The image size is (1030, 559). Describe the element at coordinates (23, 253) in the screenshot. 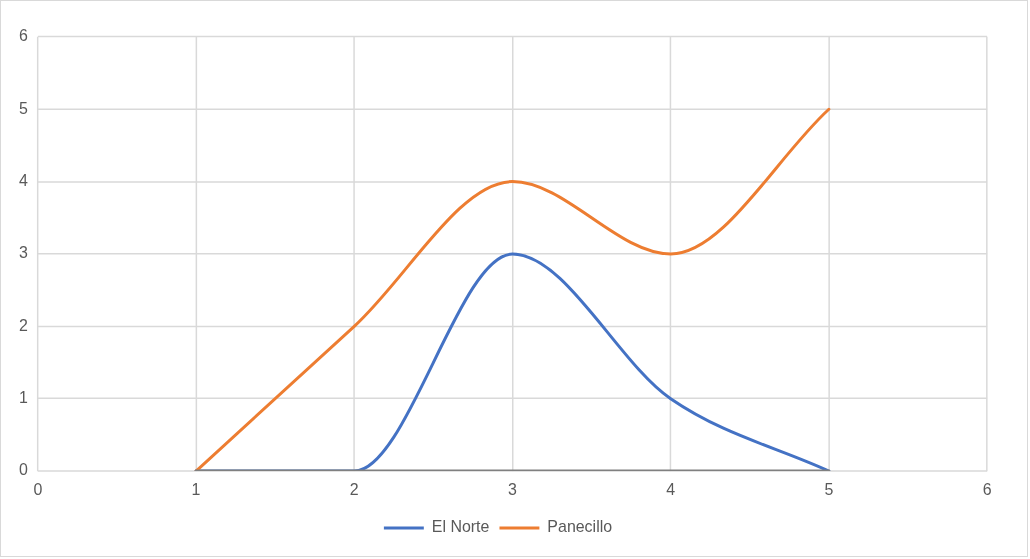

I see `y-tick-label: 3` at that location.